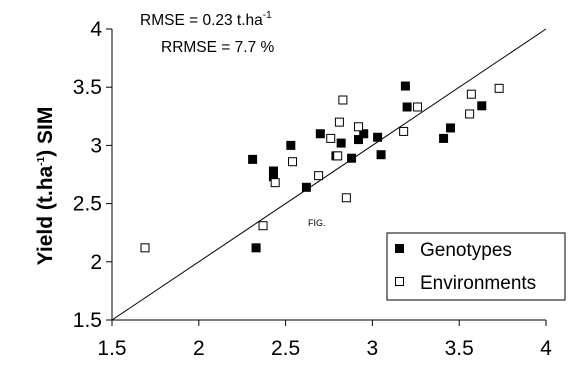 This screenshot has width=569, height=372. I want to click on y-tick-label: 1.5, so click(87, 320).